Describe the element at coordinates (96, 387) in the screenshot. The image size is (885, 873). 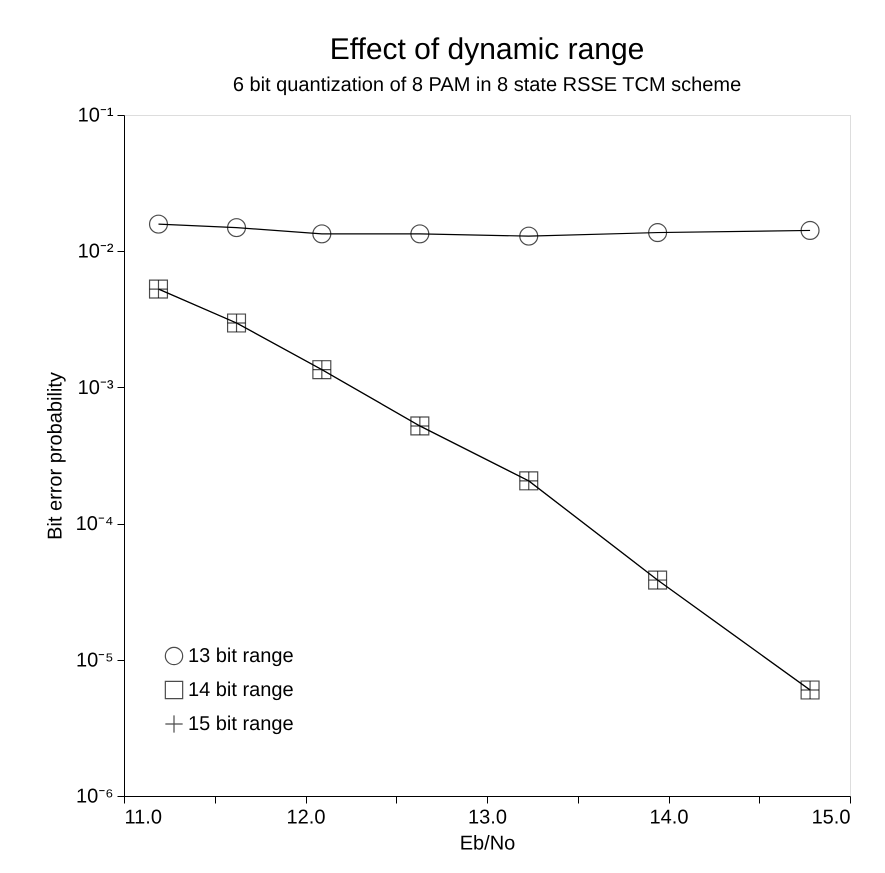
I see `y-tick-label: 10⁻³` at that location.